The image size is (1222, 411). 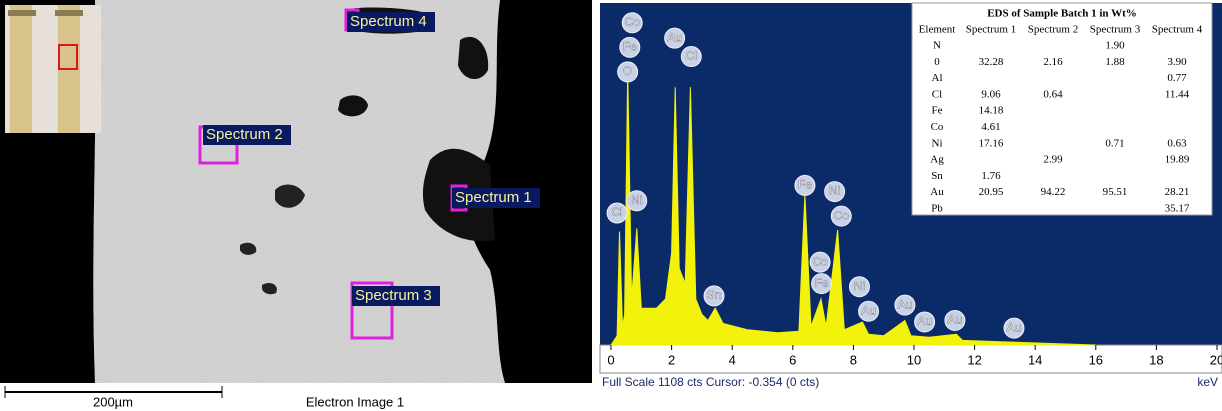 What do you see at coordinates (937, 78) in the screenshot?
I see `row-label: Al` at bounding box center [937, 78].